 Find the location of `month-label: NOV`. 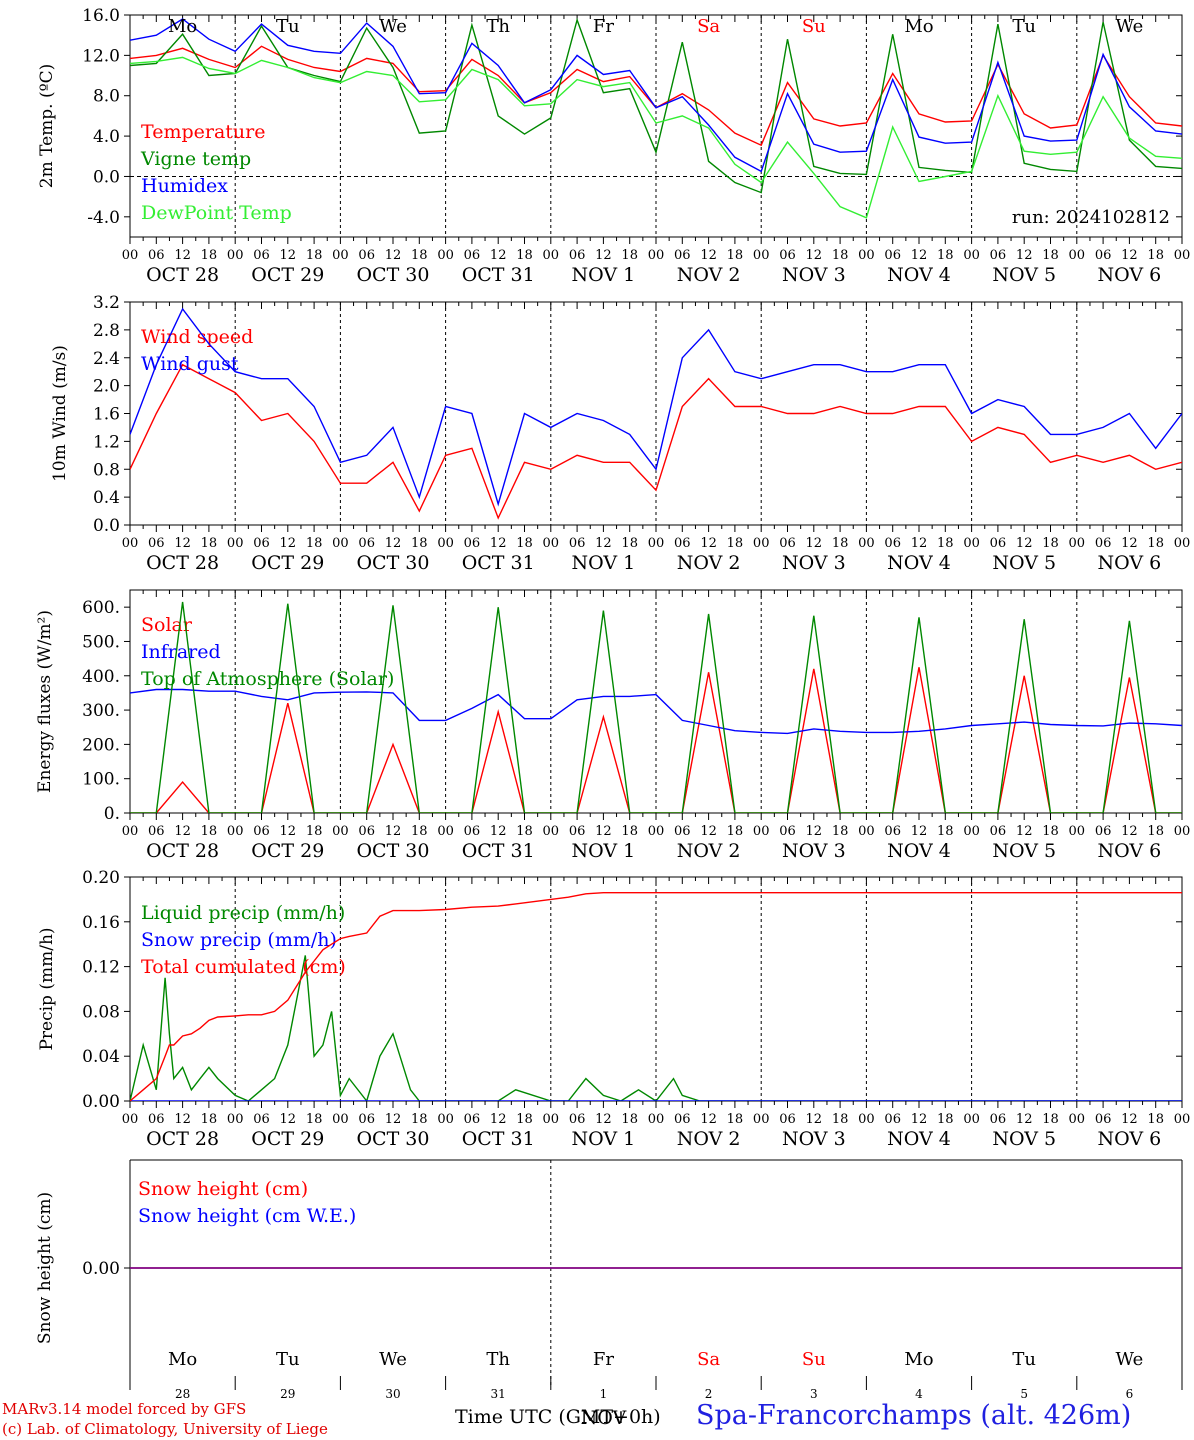

month-label: NOV is located at coordinates (604, 1418).